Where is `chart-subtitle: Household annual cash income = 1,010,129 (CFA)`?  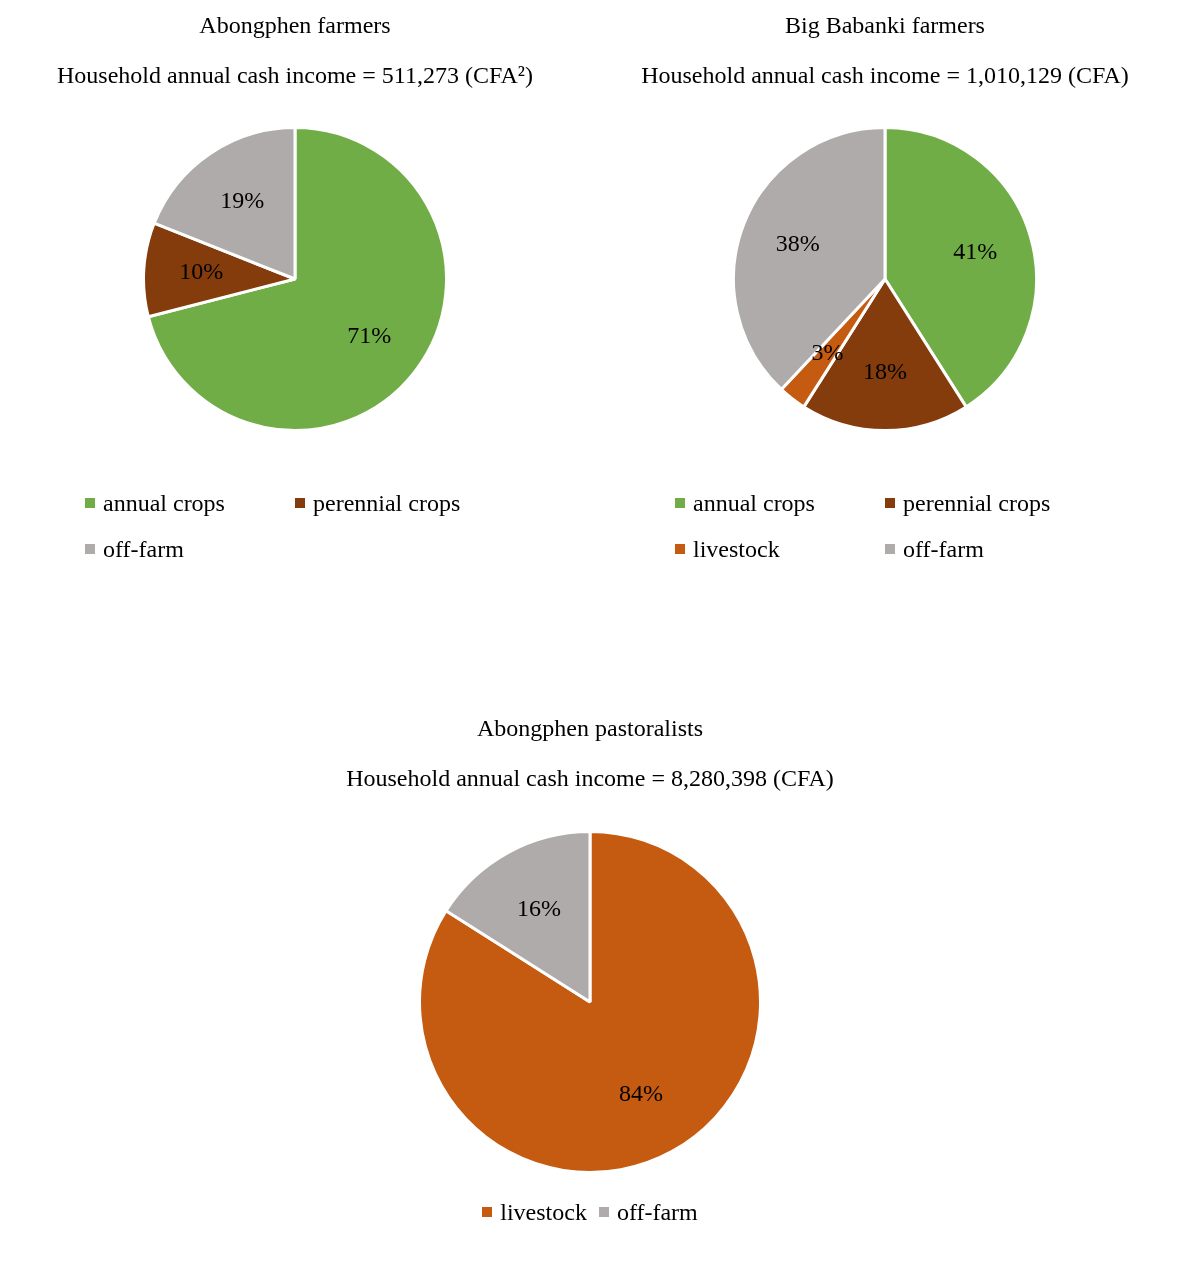
chart-subtitle: Household annual cash income = 1,010,129 (CFA) is located at coordinates (885, 75).